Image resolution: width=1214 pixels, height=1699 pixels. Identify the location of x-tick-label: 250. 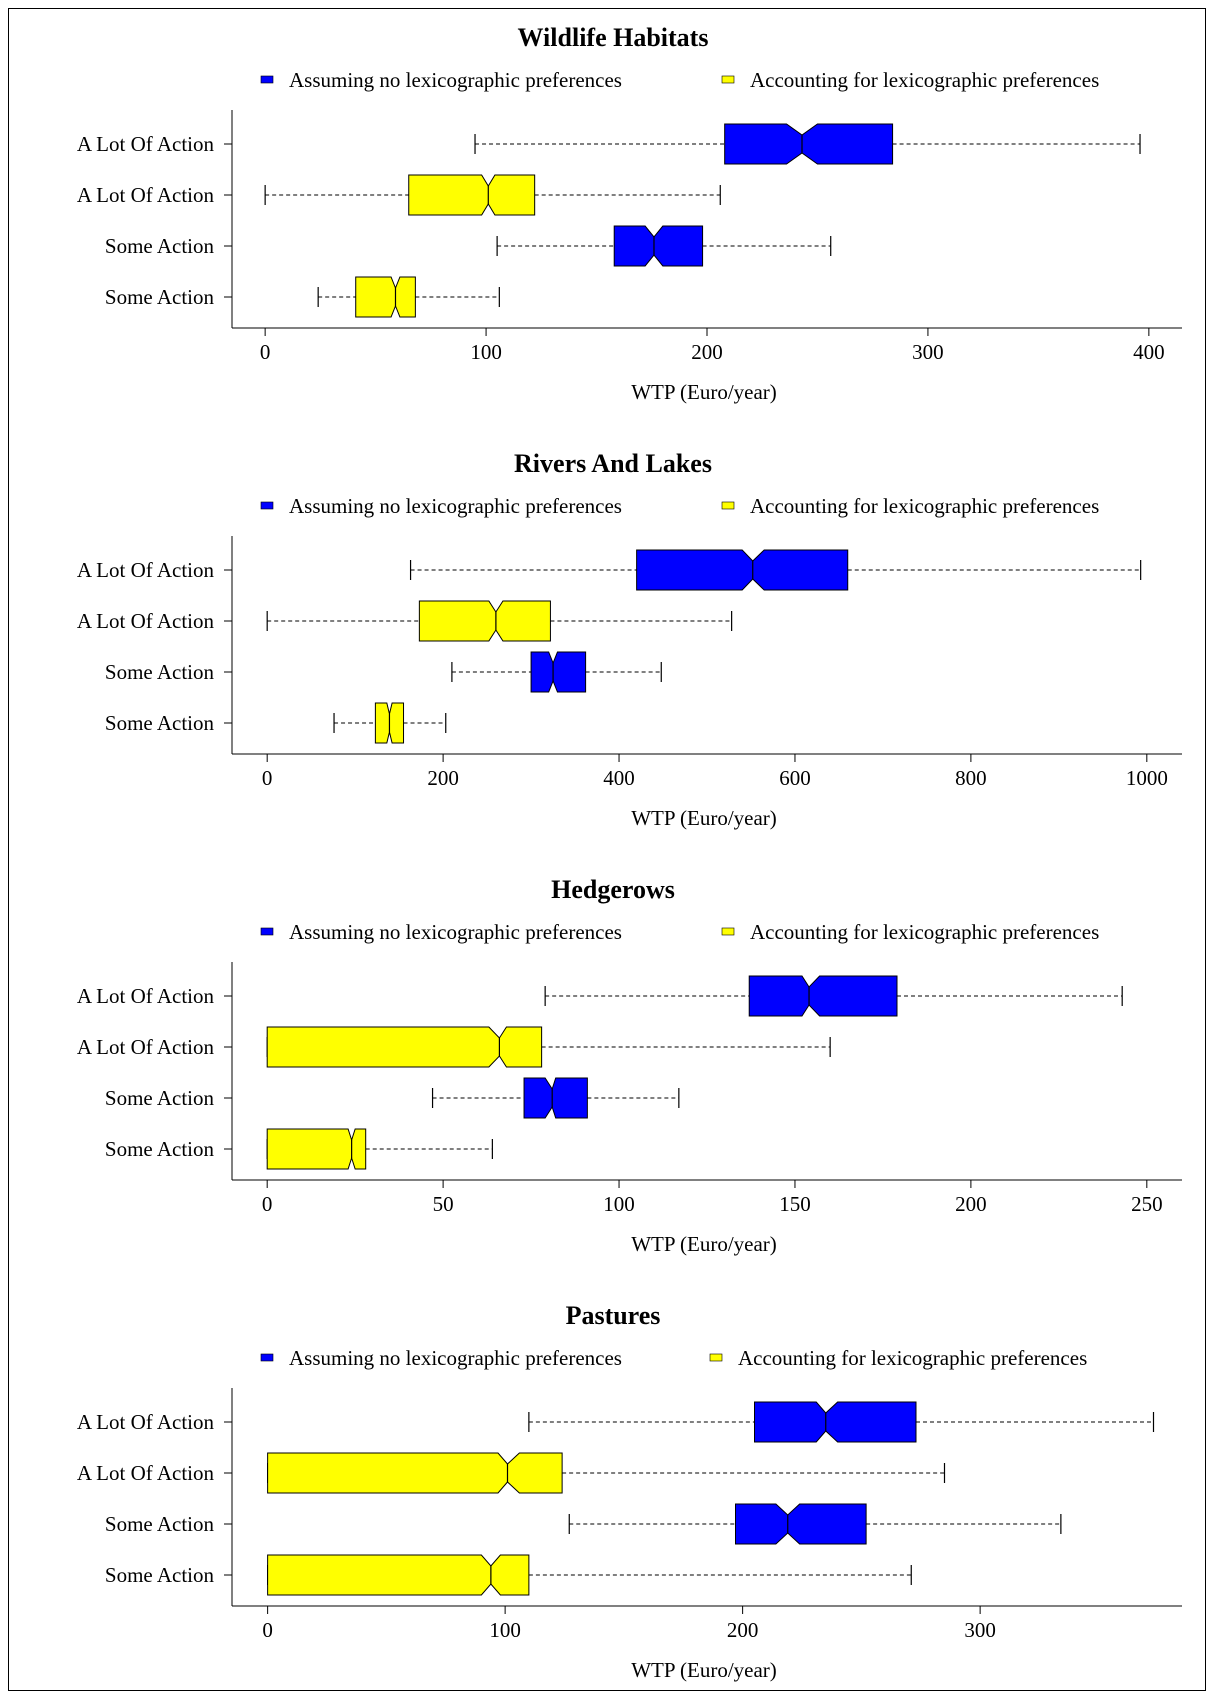
(1147, 1204).